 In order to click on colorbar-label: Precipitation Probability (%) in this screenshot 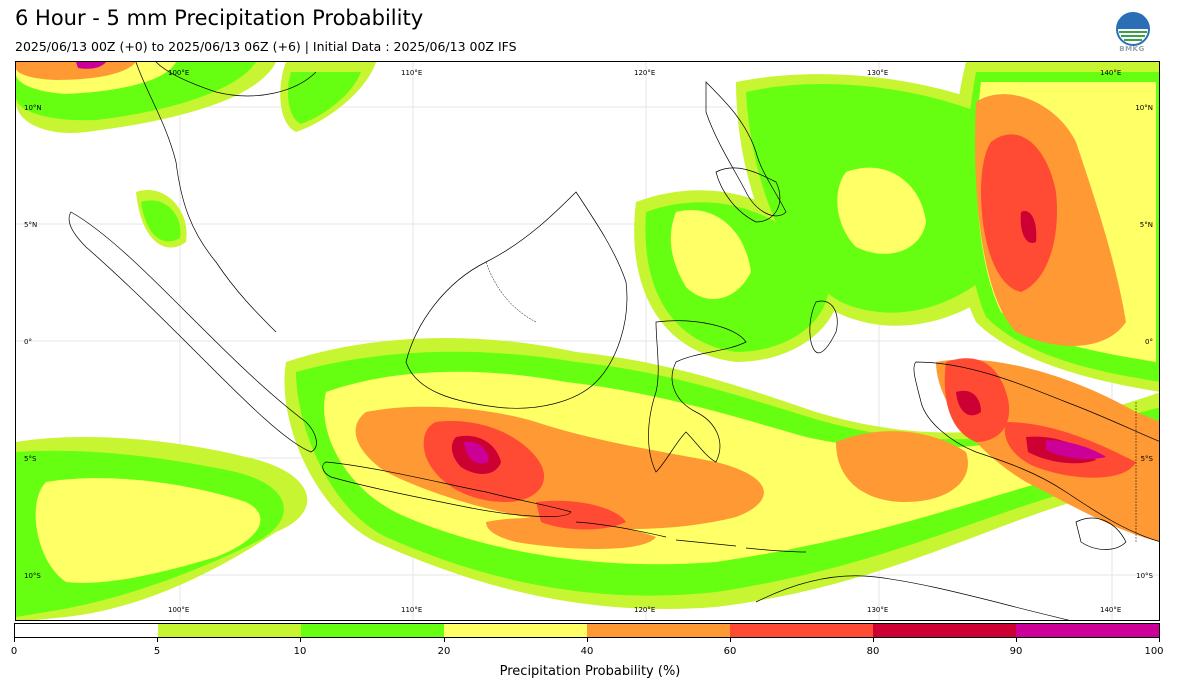, I will do `click(590, 671)`.